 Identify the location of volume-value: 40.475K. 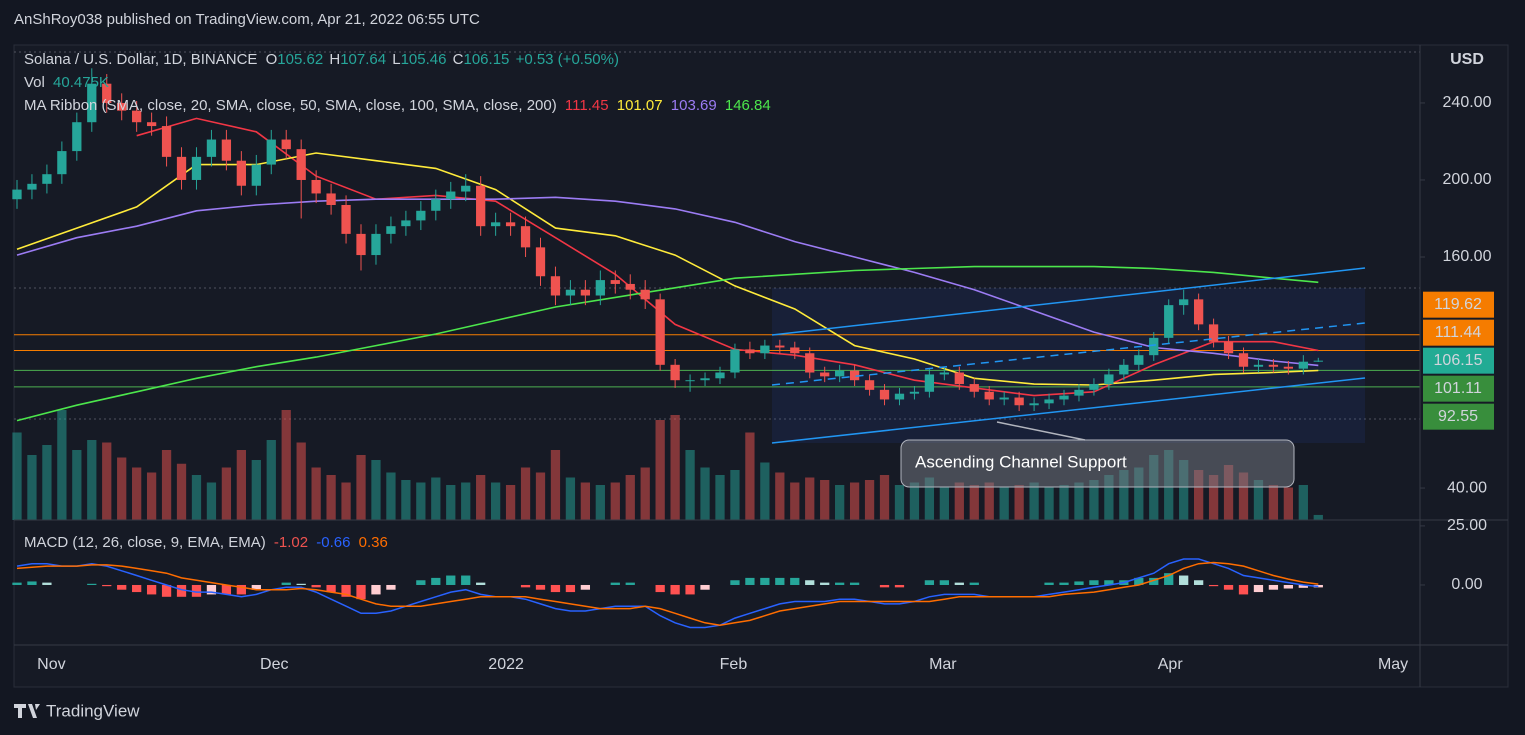
(81, 82).